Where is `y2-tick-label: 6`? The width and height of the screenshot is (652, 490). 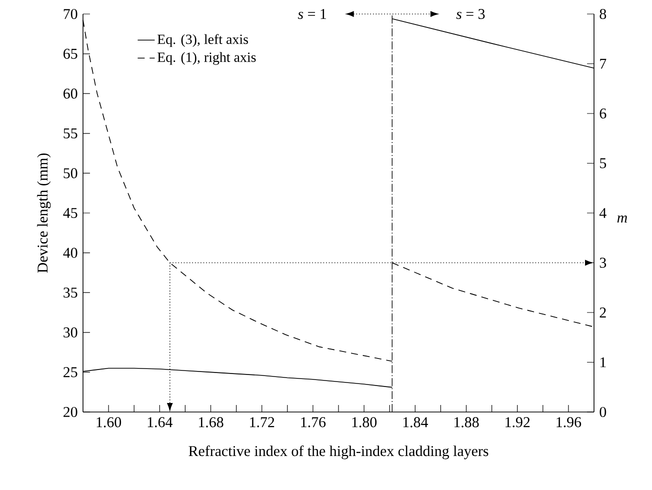
y2-tick-label: 6 is located at coordinates (603, 113).